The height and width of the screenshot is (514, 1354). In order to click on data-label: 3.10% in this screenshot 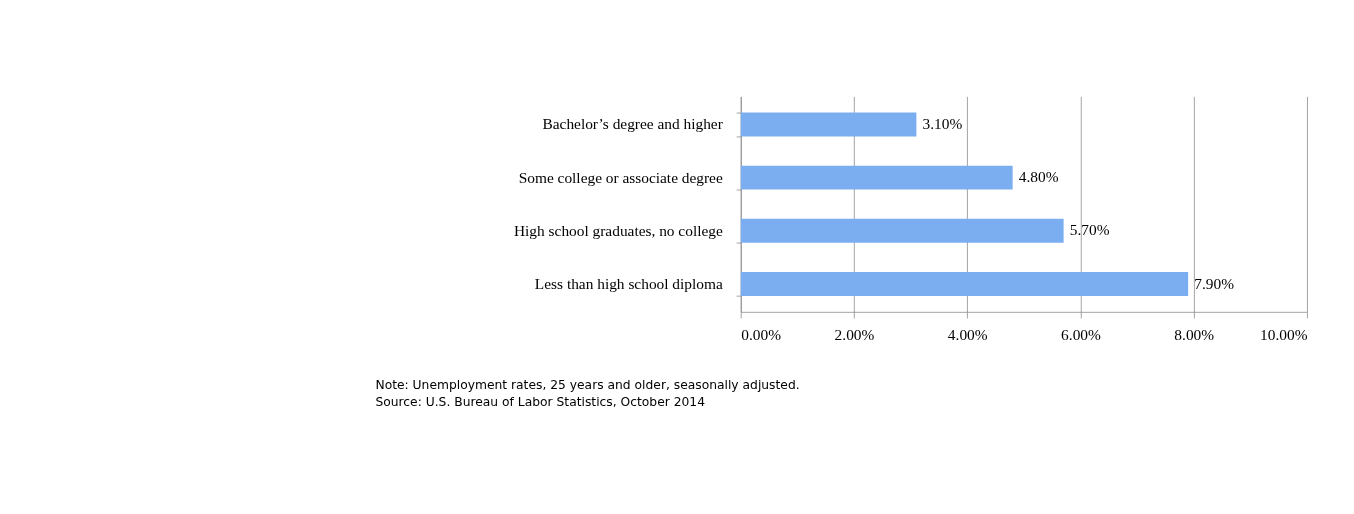, I will do `click(942, 124)`.